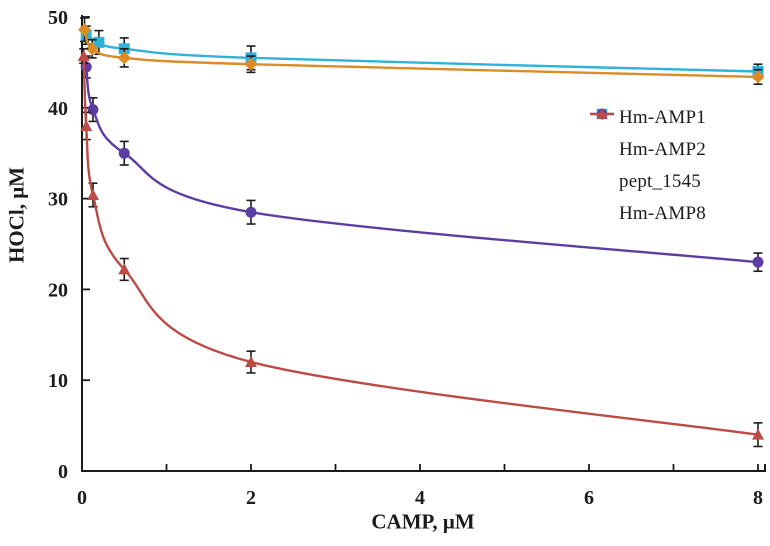 The height and width of the screenshot is (546, 770). I want to click on legend-marker-circle-icon, so click(603, 149).